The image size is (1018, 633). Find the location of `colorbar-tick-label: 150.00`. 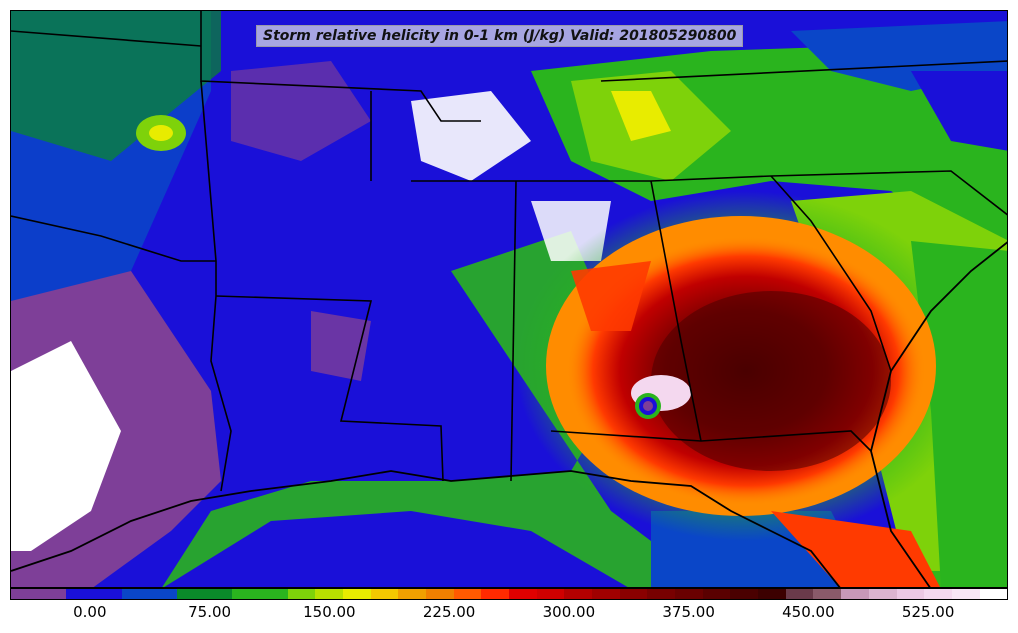

colorbar-tick-label: 150.00 is located at coordinates (329, 612).